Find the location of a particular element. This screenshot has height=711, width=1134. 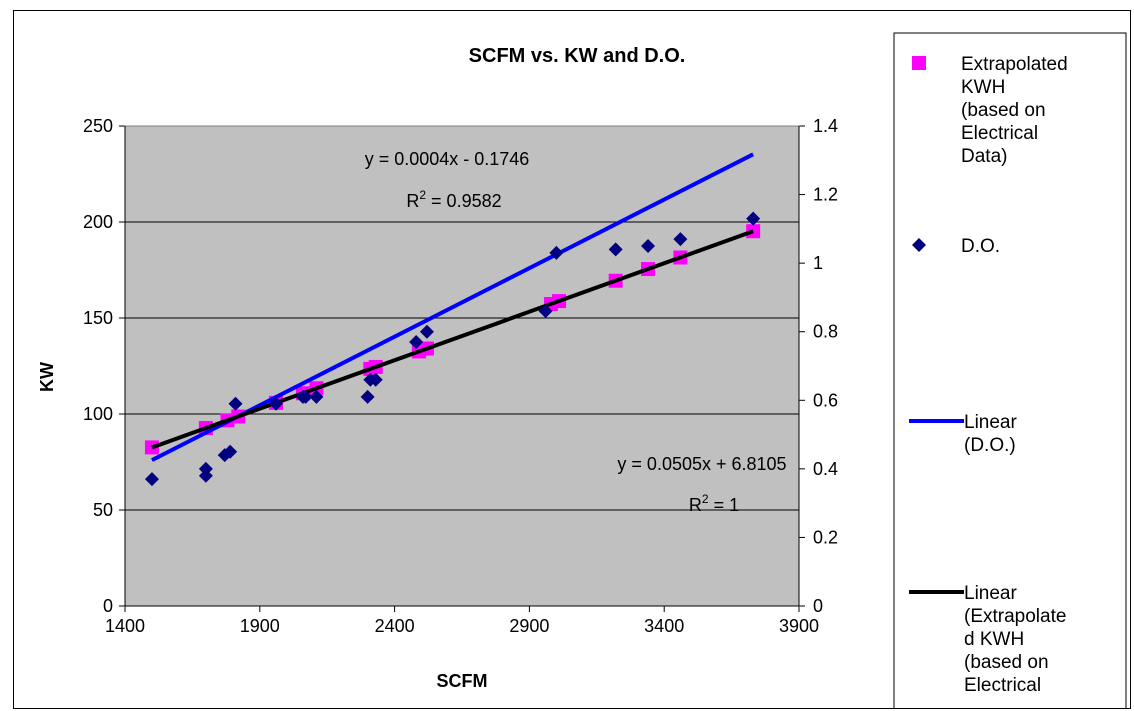

x-axis-label: SCFM is located at coordinates (462, 681).